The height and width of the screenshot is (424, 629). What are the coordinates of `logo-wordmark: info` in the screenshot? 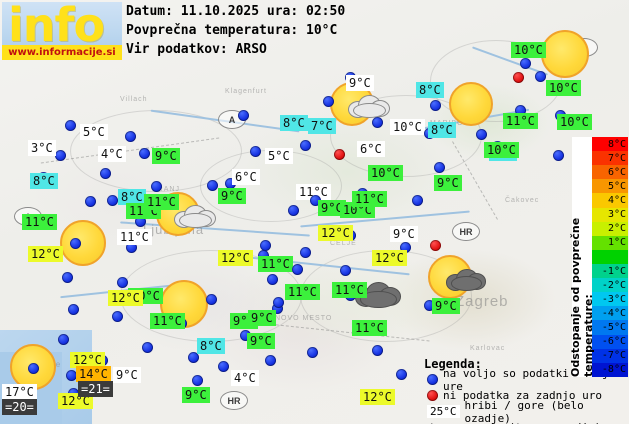 It's located at (56, 27).